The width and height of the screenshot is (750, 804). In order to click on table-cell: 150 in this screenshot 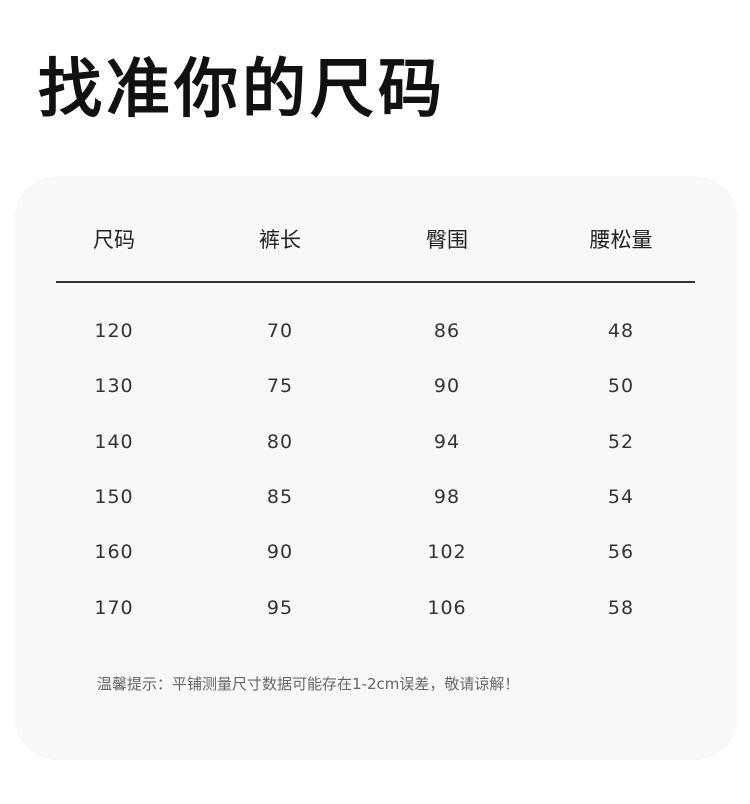, I will do `click(114, 497)`.